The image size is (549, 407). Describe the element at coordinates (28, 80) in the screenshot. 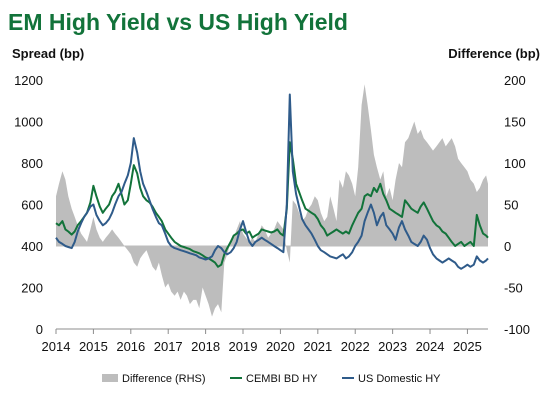

I see `y-tick-label: 1200` at that location.